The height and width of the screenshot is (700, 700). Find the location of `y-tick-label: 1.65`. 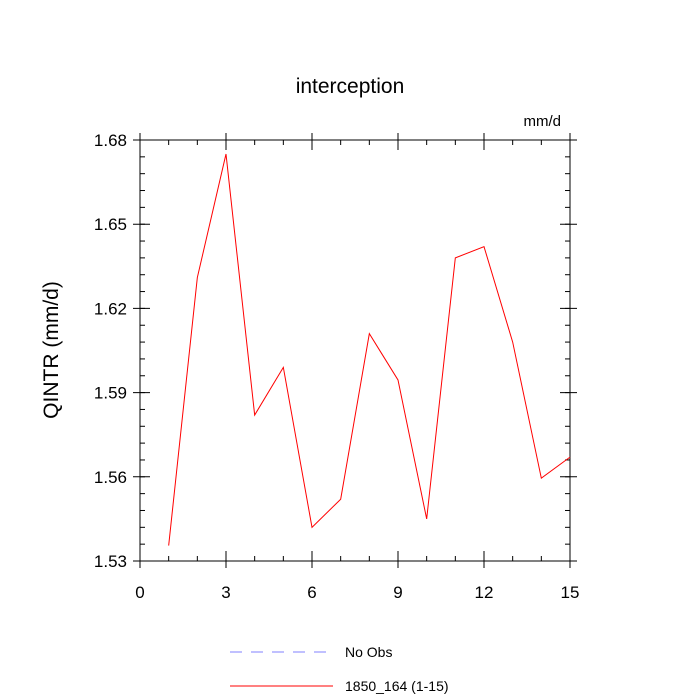

y-tick-label: 1.65 is located at coordinates (110, 224).